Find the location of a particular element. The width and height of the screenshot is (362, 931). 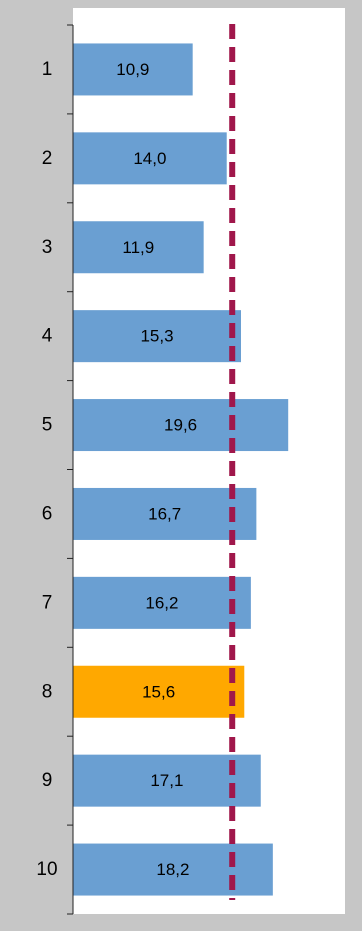

bar-value-label: 15,3 is located at coordinates (156, 336).